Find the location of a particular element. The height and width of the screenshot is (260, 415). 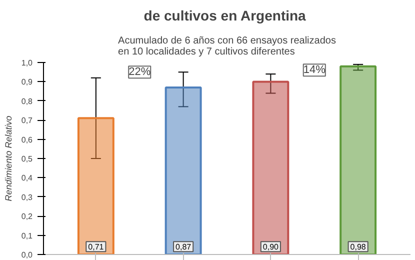

y-tick-label: 0,9 is located at coordinates (27, 82).